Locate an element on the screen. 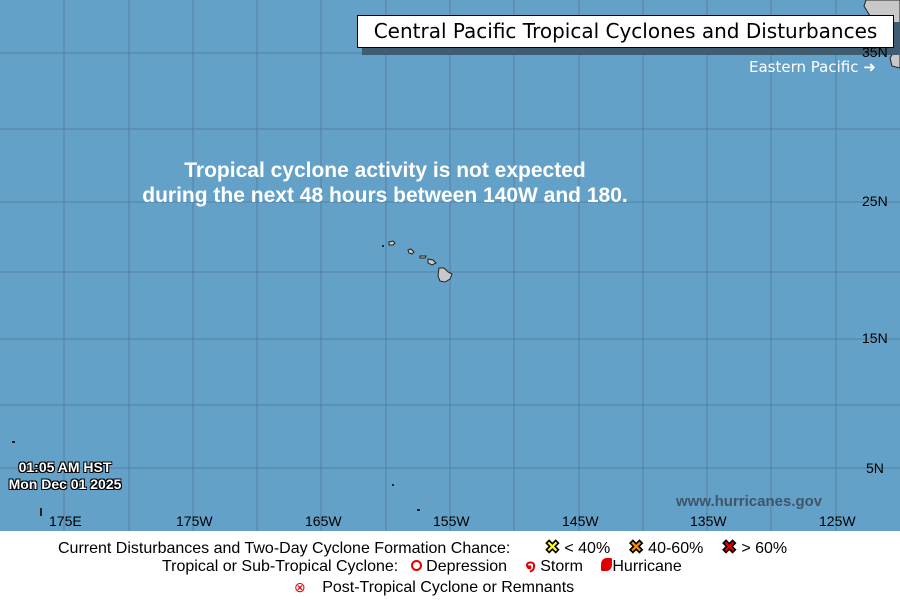  lat-label: 35N is located at coordinates (875, 52).